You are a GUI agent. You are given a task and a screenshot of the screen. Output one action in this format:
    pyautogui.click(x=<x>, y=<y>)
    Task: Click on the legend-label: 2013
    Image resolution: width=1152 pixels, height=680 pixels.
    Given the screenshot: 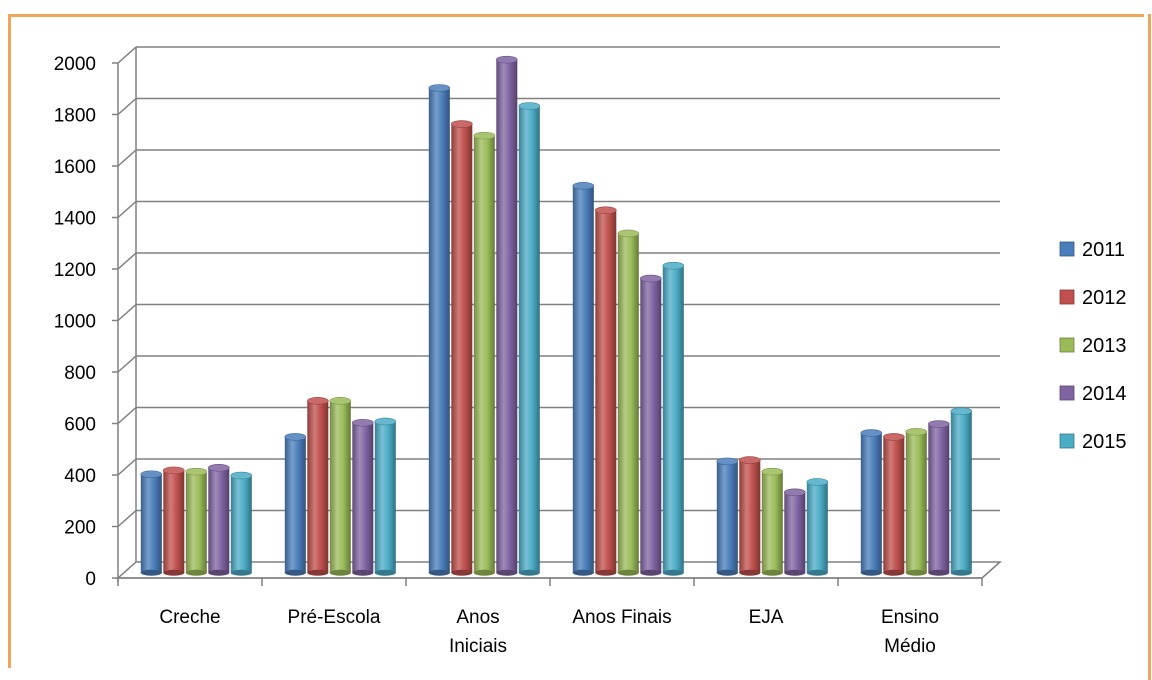 What is the action you would take?
    pyautogui.click(x=1104, y=346)
    